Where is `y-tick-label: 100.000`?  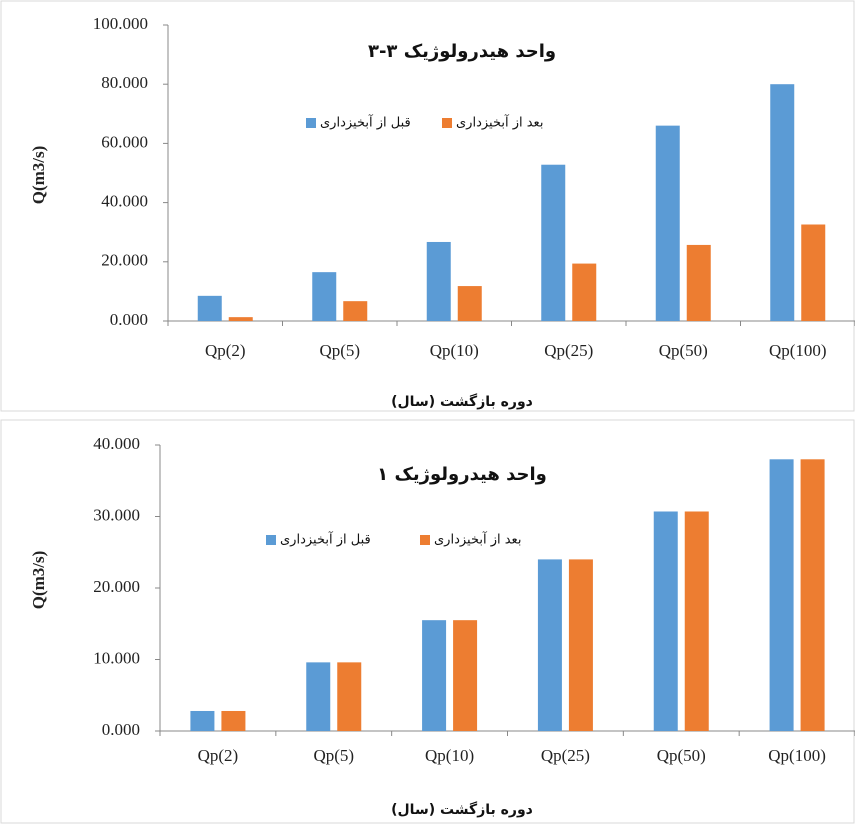 y-tick-label: 100.000 is located at coordinates (120, 23).